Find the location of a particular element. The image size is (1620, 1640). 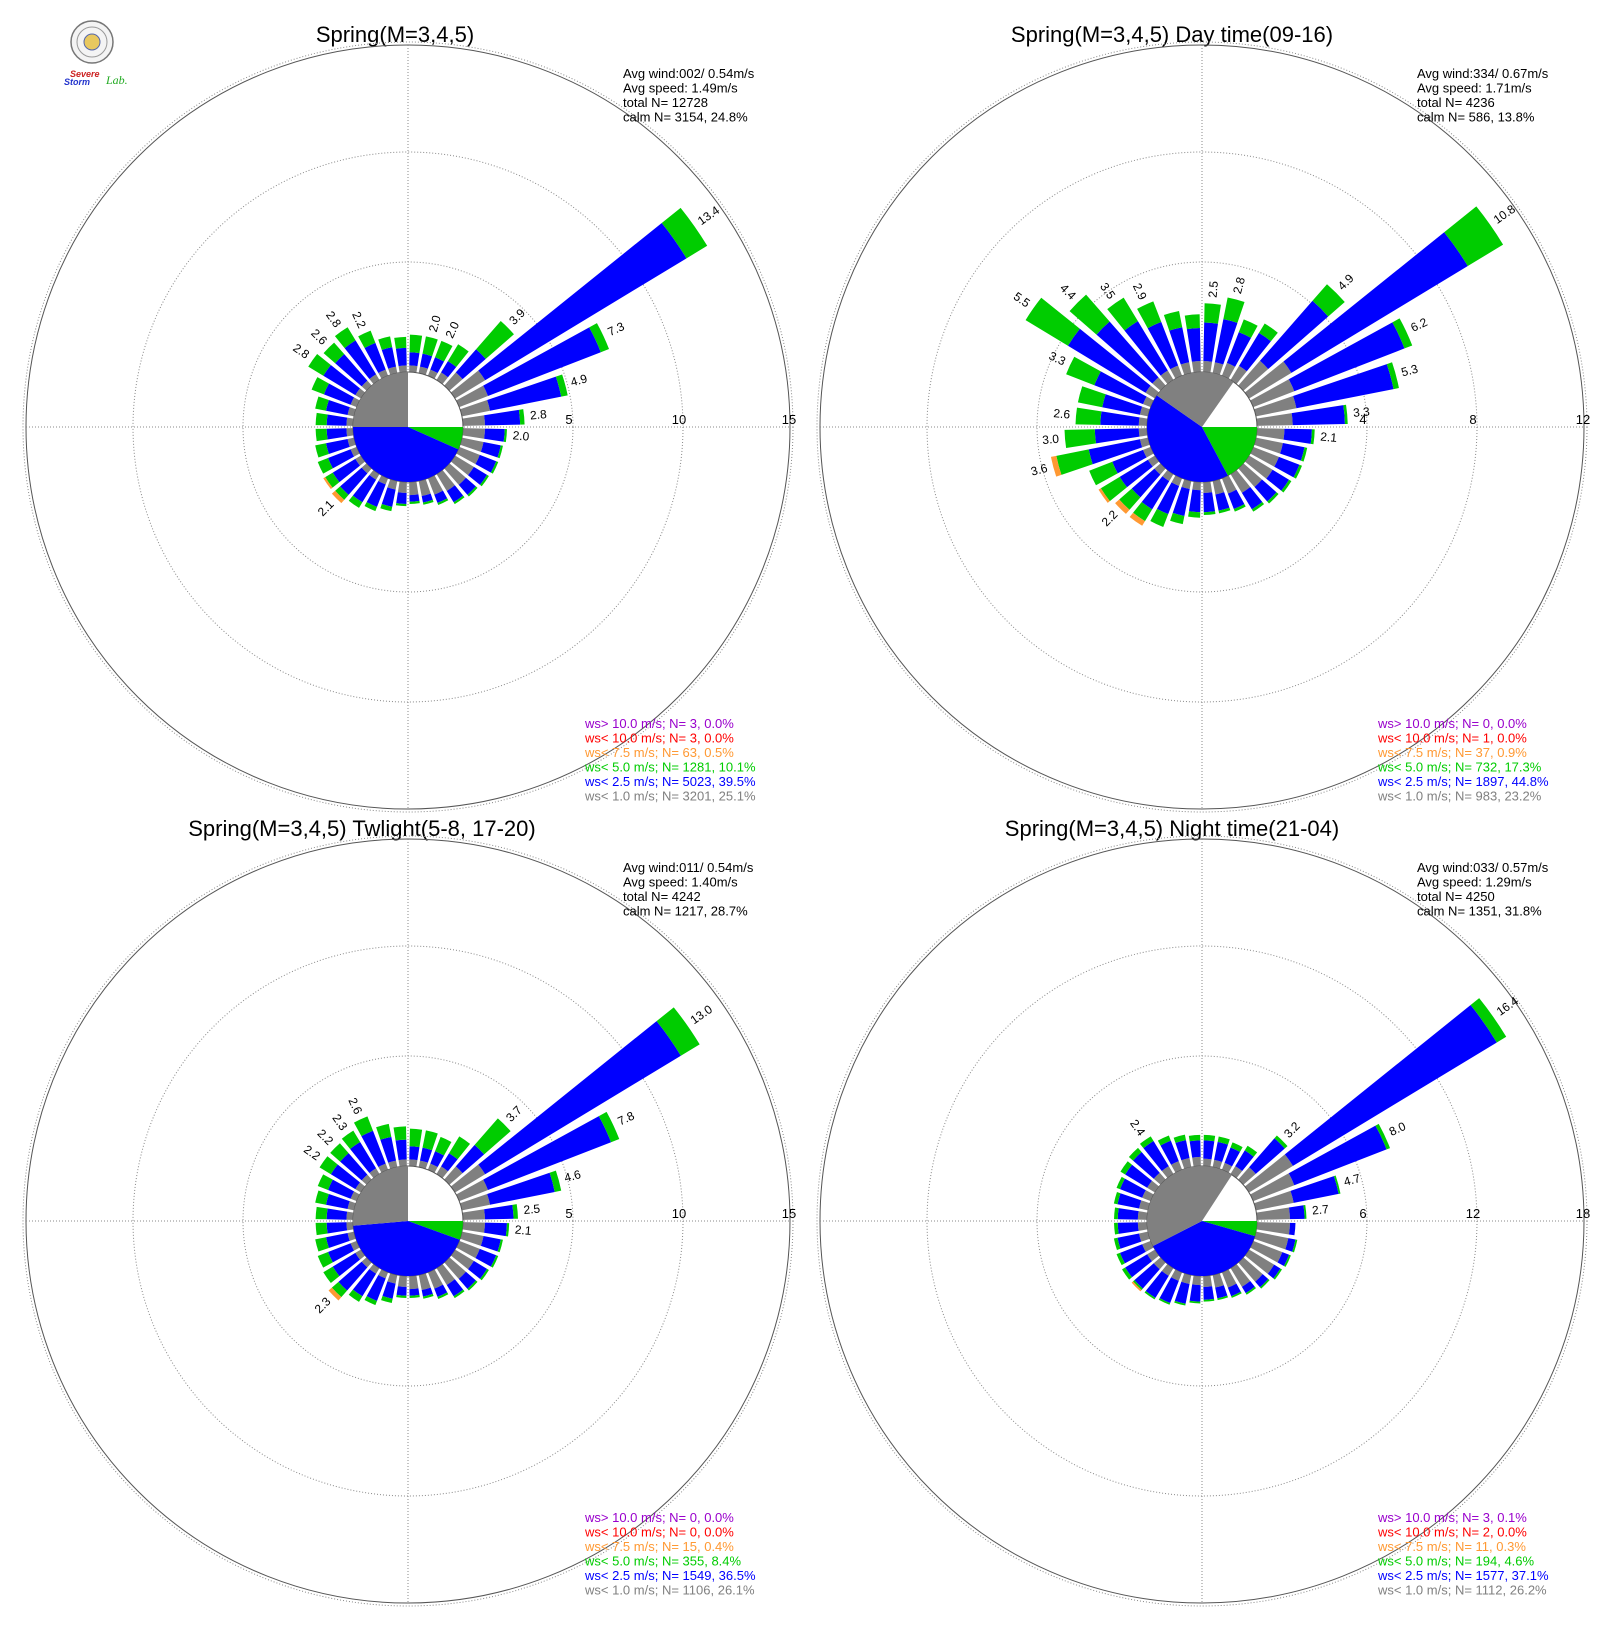

ring-tick-label: 18 is located at coordinates (1583, 1213).